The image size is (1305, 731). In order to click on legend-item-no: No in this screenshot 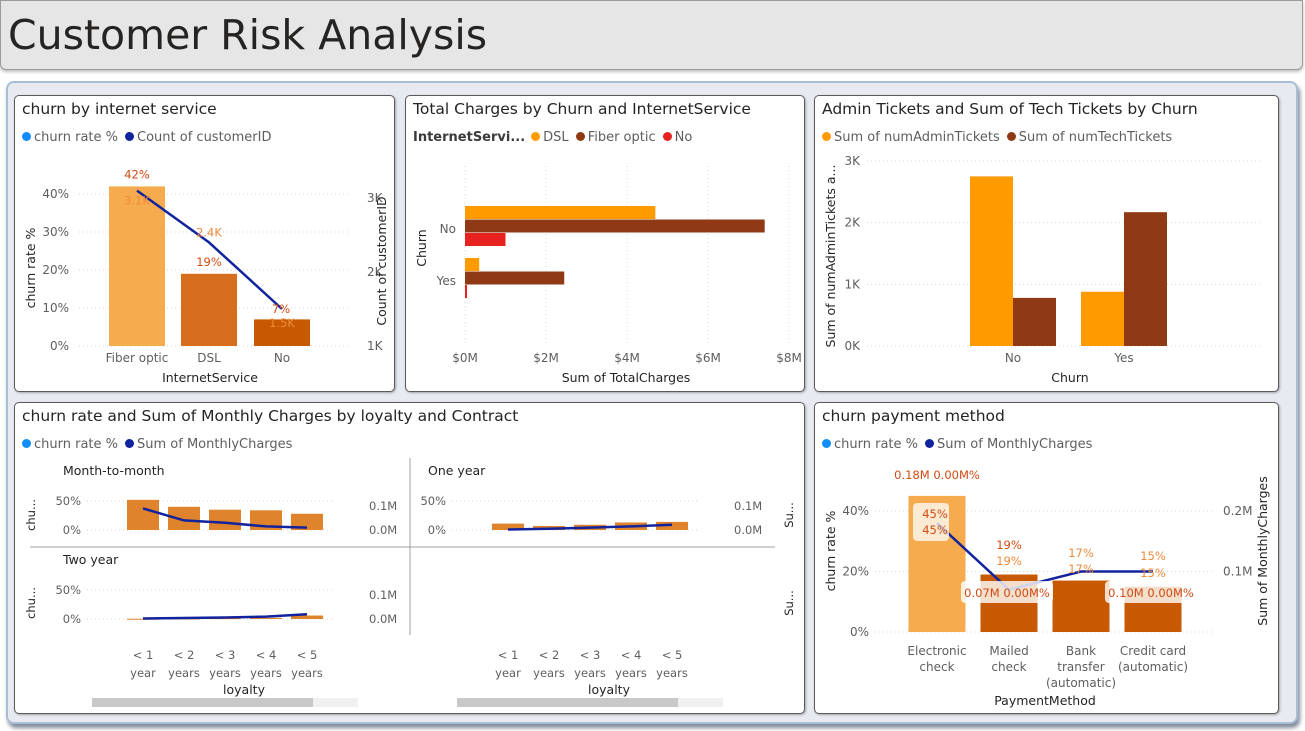, I will do `click(677, 137)`.